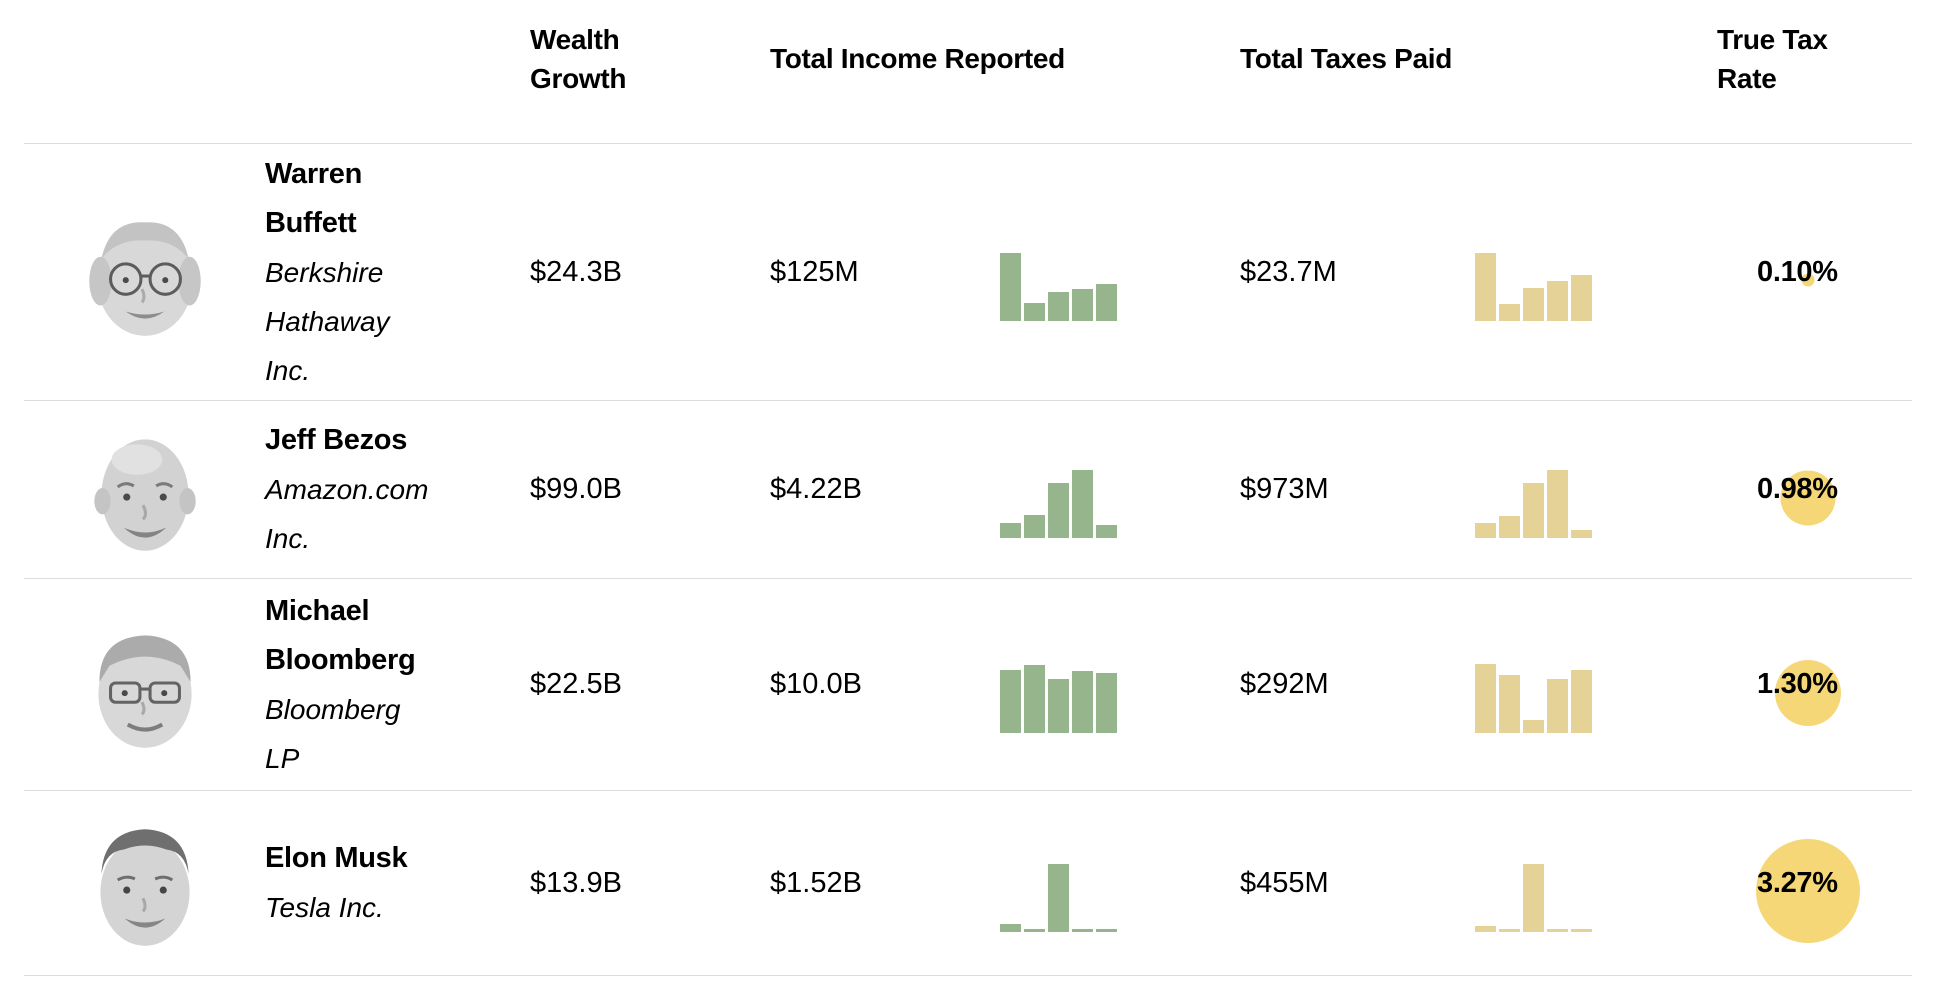 This screenshot has height=992, width=1936. What do you see at coordinates (1797, 271) in the screenshot?
I see `true-tax-rate-value: 0.10%` at bounding box center [1797, 271].